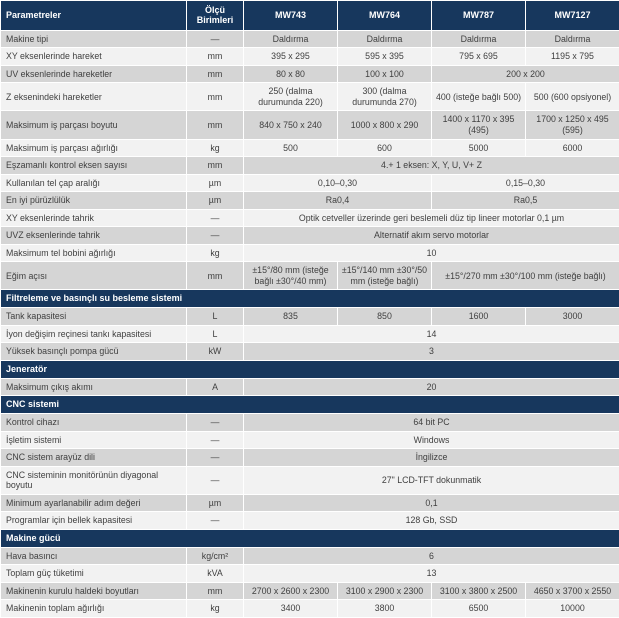 This screenshot has height=618, width=619. Describe the element at coordinates (215, 574) in the screenshot. I see `unit-cell: kVA` at that location.